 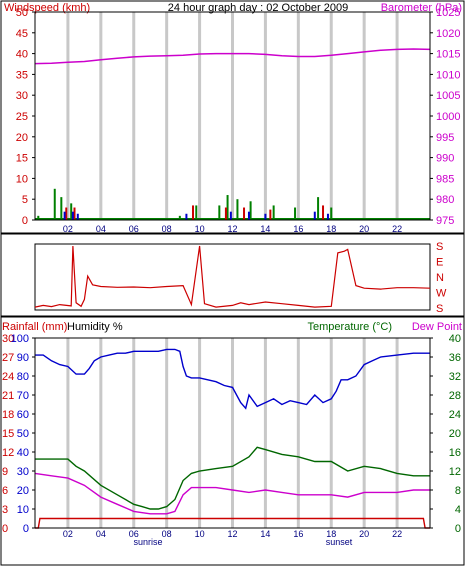 What do you see at coordinates (23, 415) in the screenshot?
I see `humidity-tick-label: 60` at bounding box center [23, 415].